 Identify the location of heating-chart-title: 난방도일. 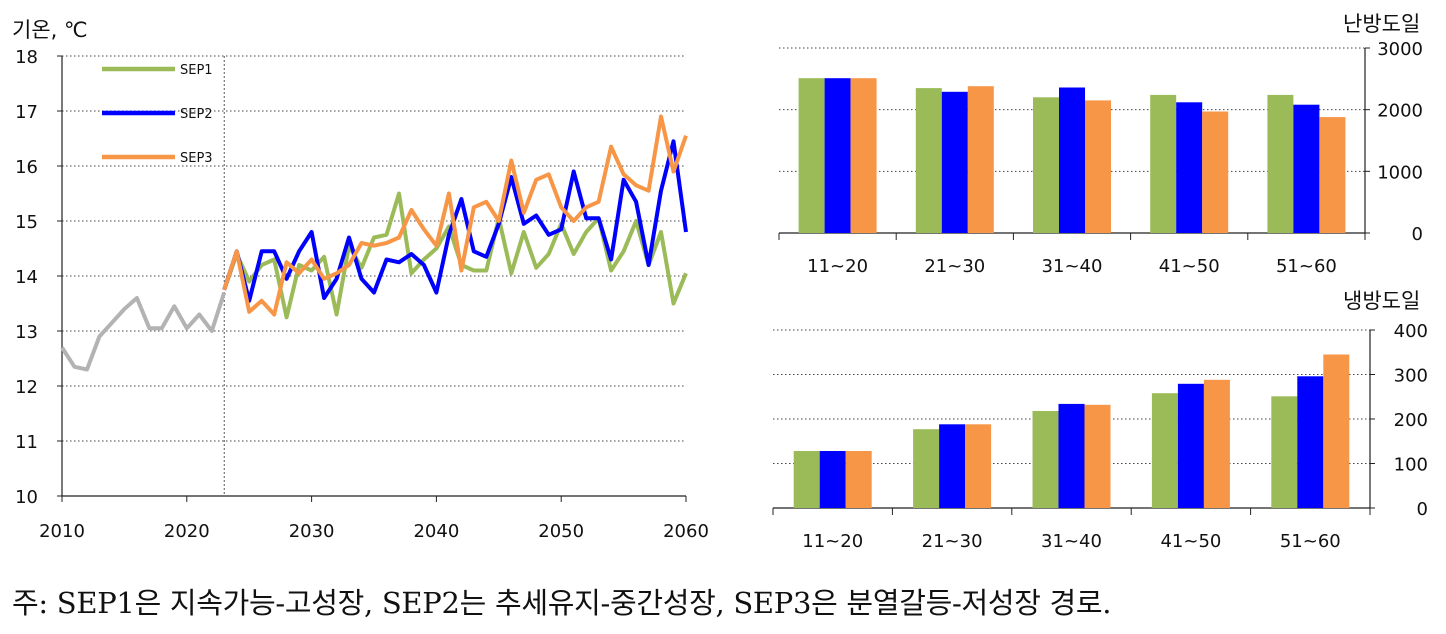
(1382, 24).